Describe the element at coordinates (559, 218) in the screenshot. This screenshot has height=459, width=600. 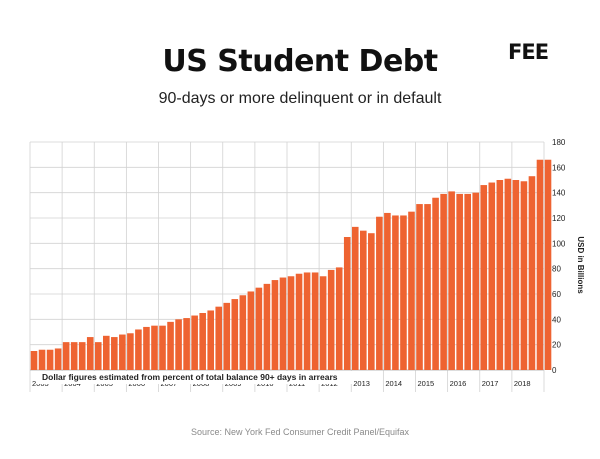
I see `y-tick-label: 120` at that location.